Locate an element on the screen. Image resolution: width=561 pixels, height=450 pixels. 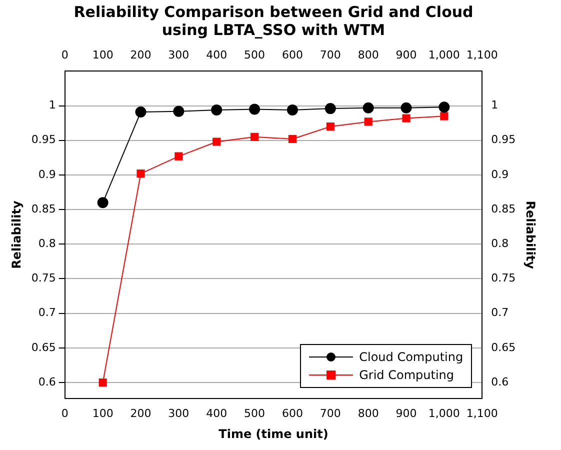
x-axis-title: Time (time unit) is located at coordinates (273, 433).